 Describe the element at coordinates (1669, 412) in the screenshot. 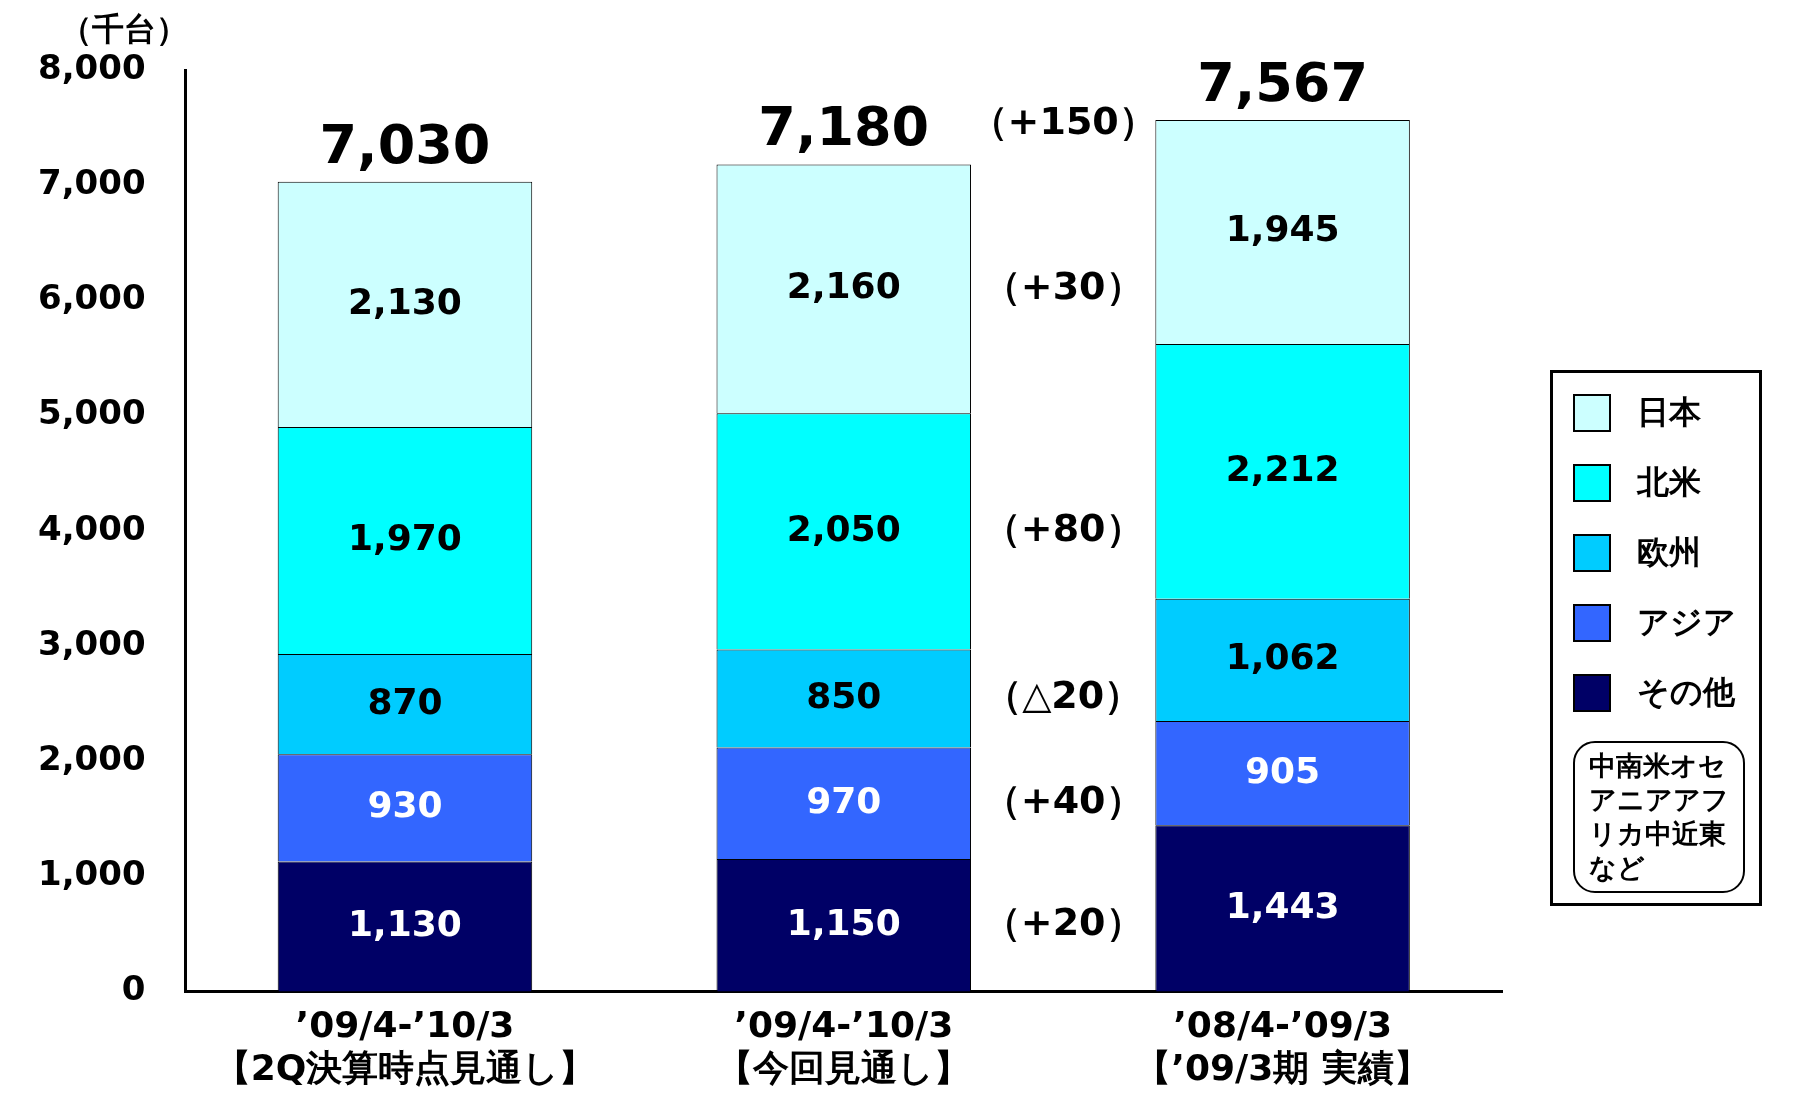

I see `legend-label: 日本` at that location.